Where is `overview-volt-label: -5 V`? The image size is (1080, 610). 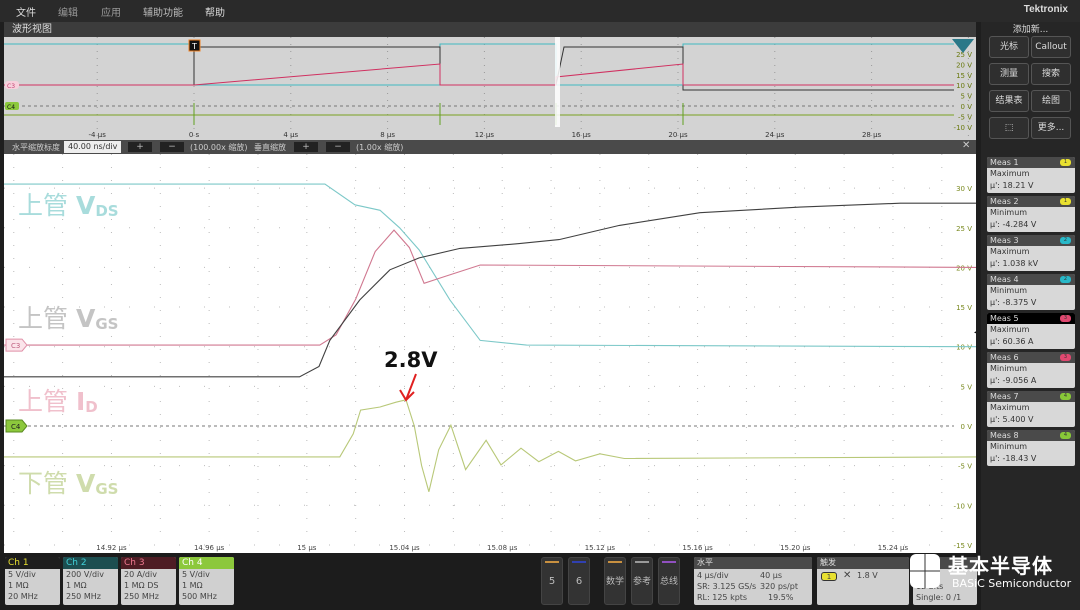
overview-volt-label: -5 V is located at coordinates (965, 117).